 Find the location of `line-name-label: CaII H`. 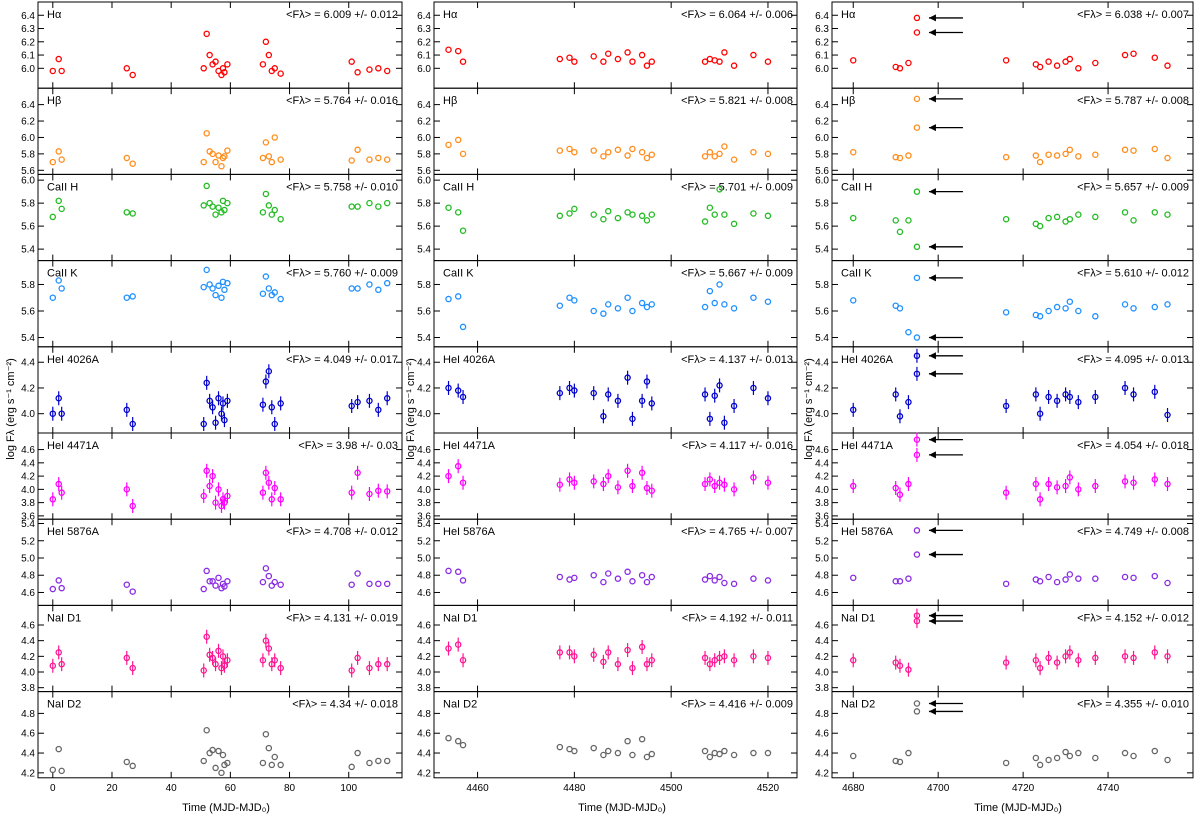

line-name-label: CaII H is located at coordinates (856, 187).